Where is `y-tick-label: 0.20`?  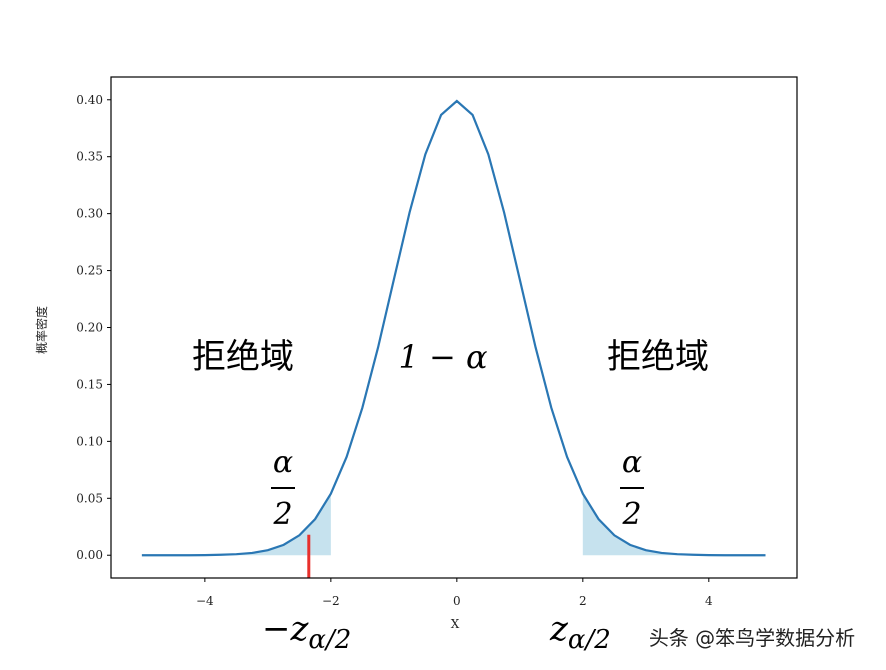
y-tick-label: 0.20 is located at coordinates (89, 328).